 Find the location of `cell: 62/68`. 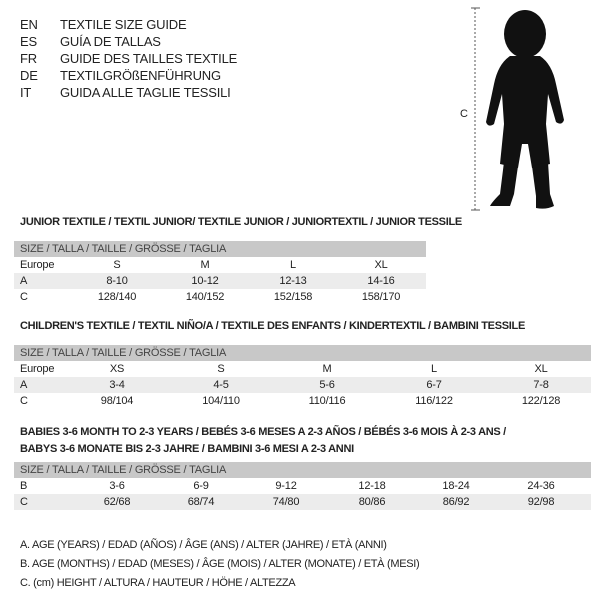

cell: 62/68 is located at coordinates (117, 502).